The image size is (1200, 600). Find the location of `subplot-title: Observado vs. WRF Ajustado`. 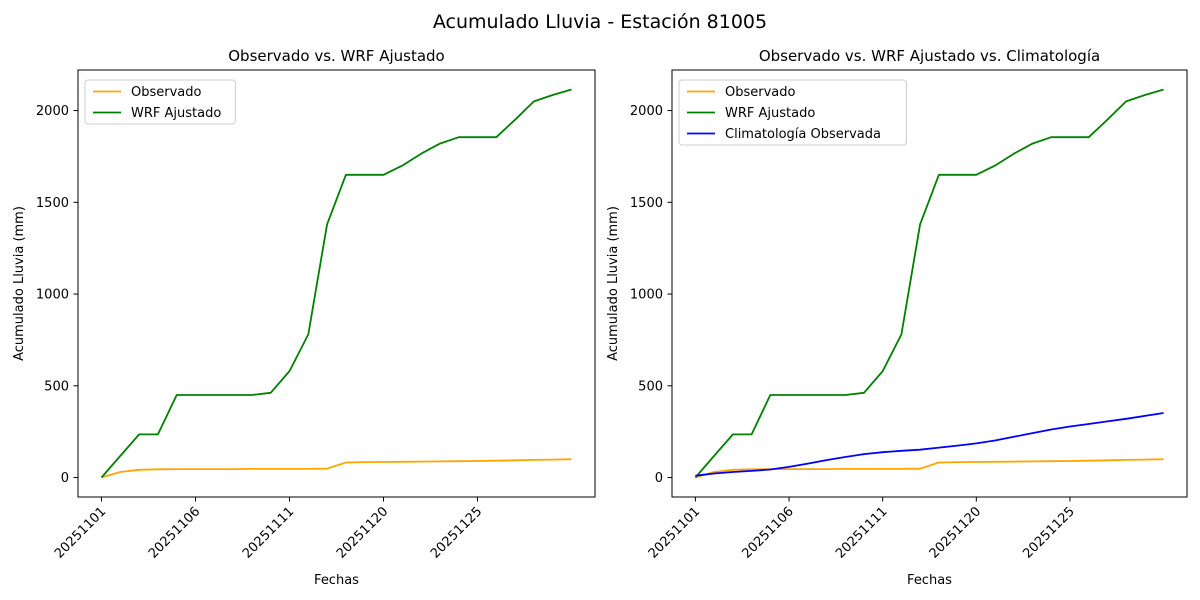

subplot-title: Observado vs. WRF Ajustado is located at coordinates (336, 56).